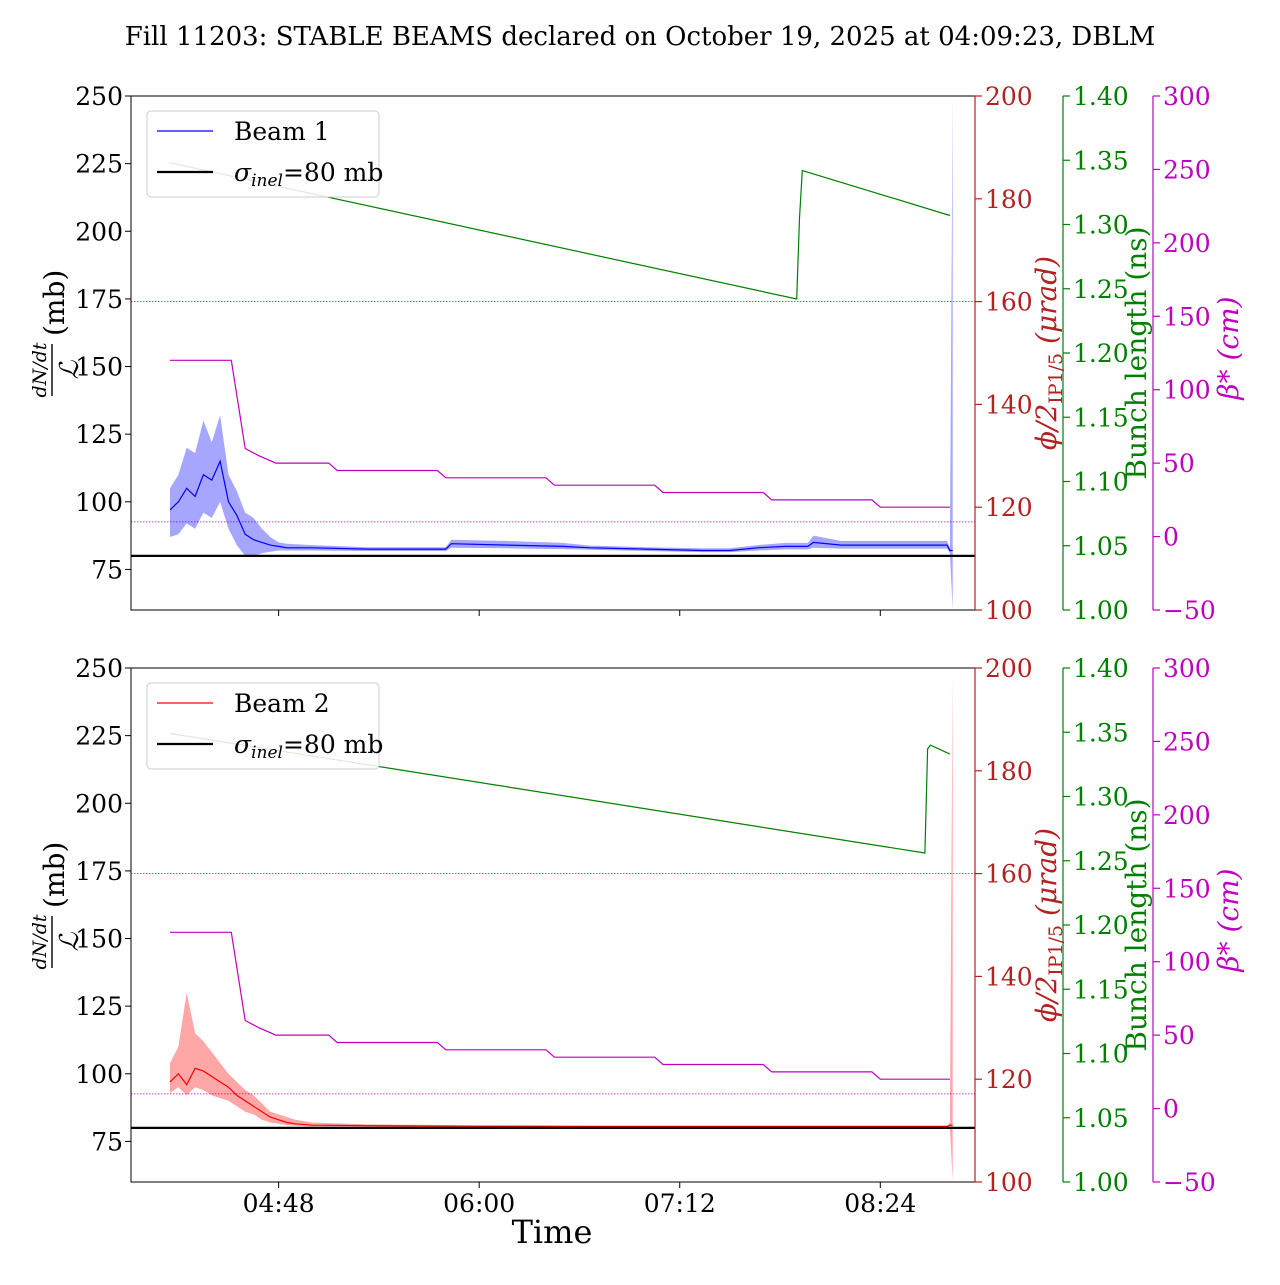 Image resolution: width=1280 pixels, height=1285 pixels. Describe the element at coordinates (1171, 537) in the screenshot. I see `right-tick-label-beta: 0` at that location.